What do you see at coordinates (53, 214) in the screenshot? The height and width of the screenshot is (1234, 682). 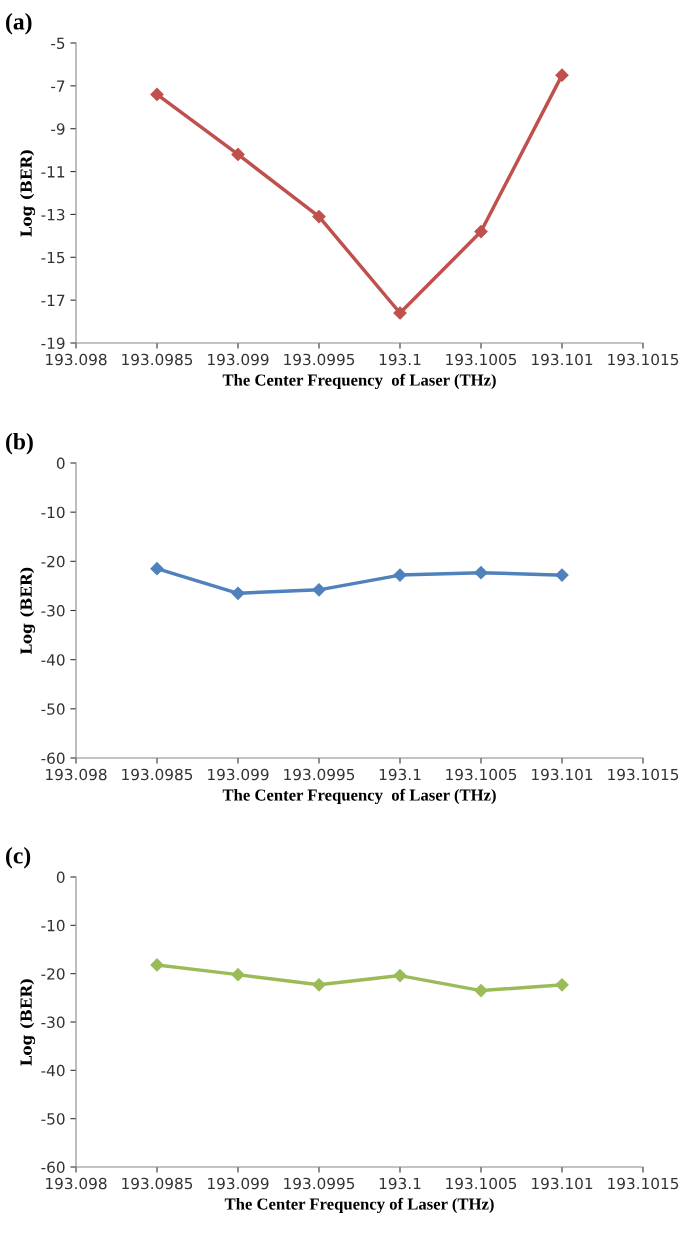 I see `y-tick-label: -13` at bounding box center [53, 214].